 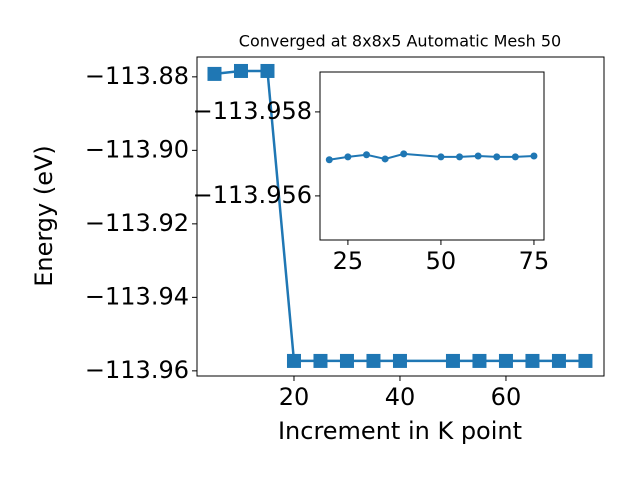 What do you see at coordinates (137, 149) in the screenshot?
I see `y-tick-label: −113.90` at bounding box center [137, 149].